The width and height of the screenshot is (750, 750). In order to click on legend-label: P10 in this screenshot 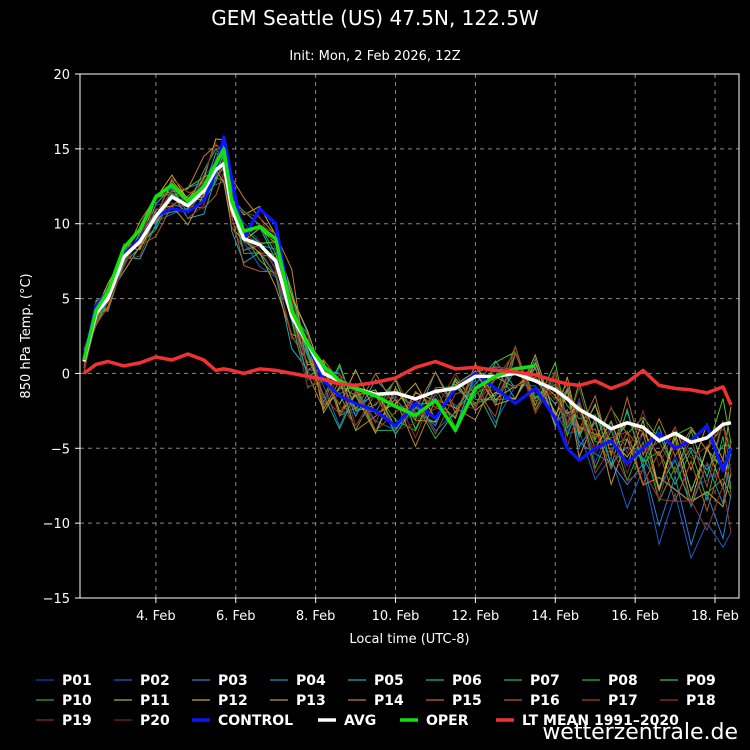, I will do `click(77, 701)`.